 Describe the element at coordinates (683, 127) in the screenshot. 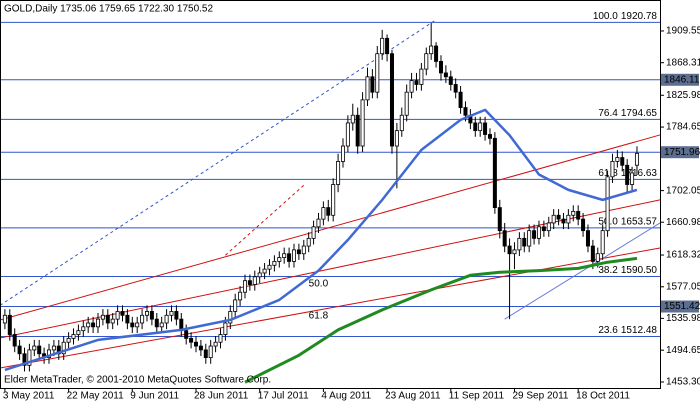

I see `y-tick-label: 1784.65` at that location.